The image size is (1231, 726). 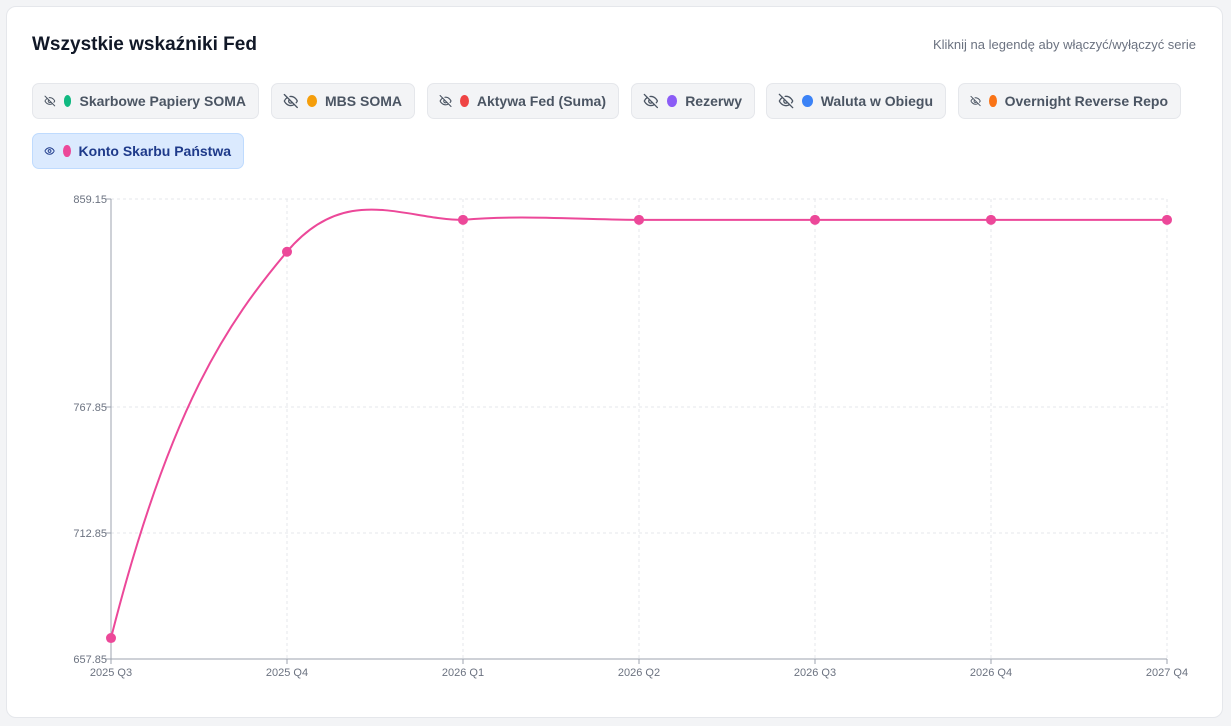 I want to click on x-tick-label: 2026 Q4, so click(x=991, y=673).